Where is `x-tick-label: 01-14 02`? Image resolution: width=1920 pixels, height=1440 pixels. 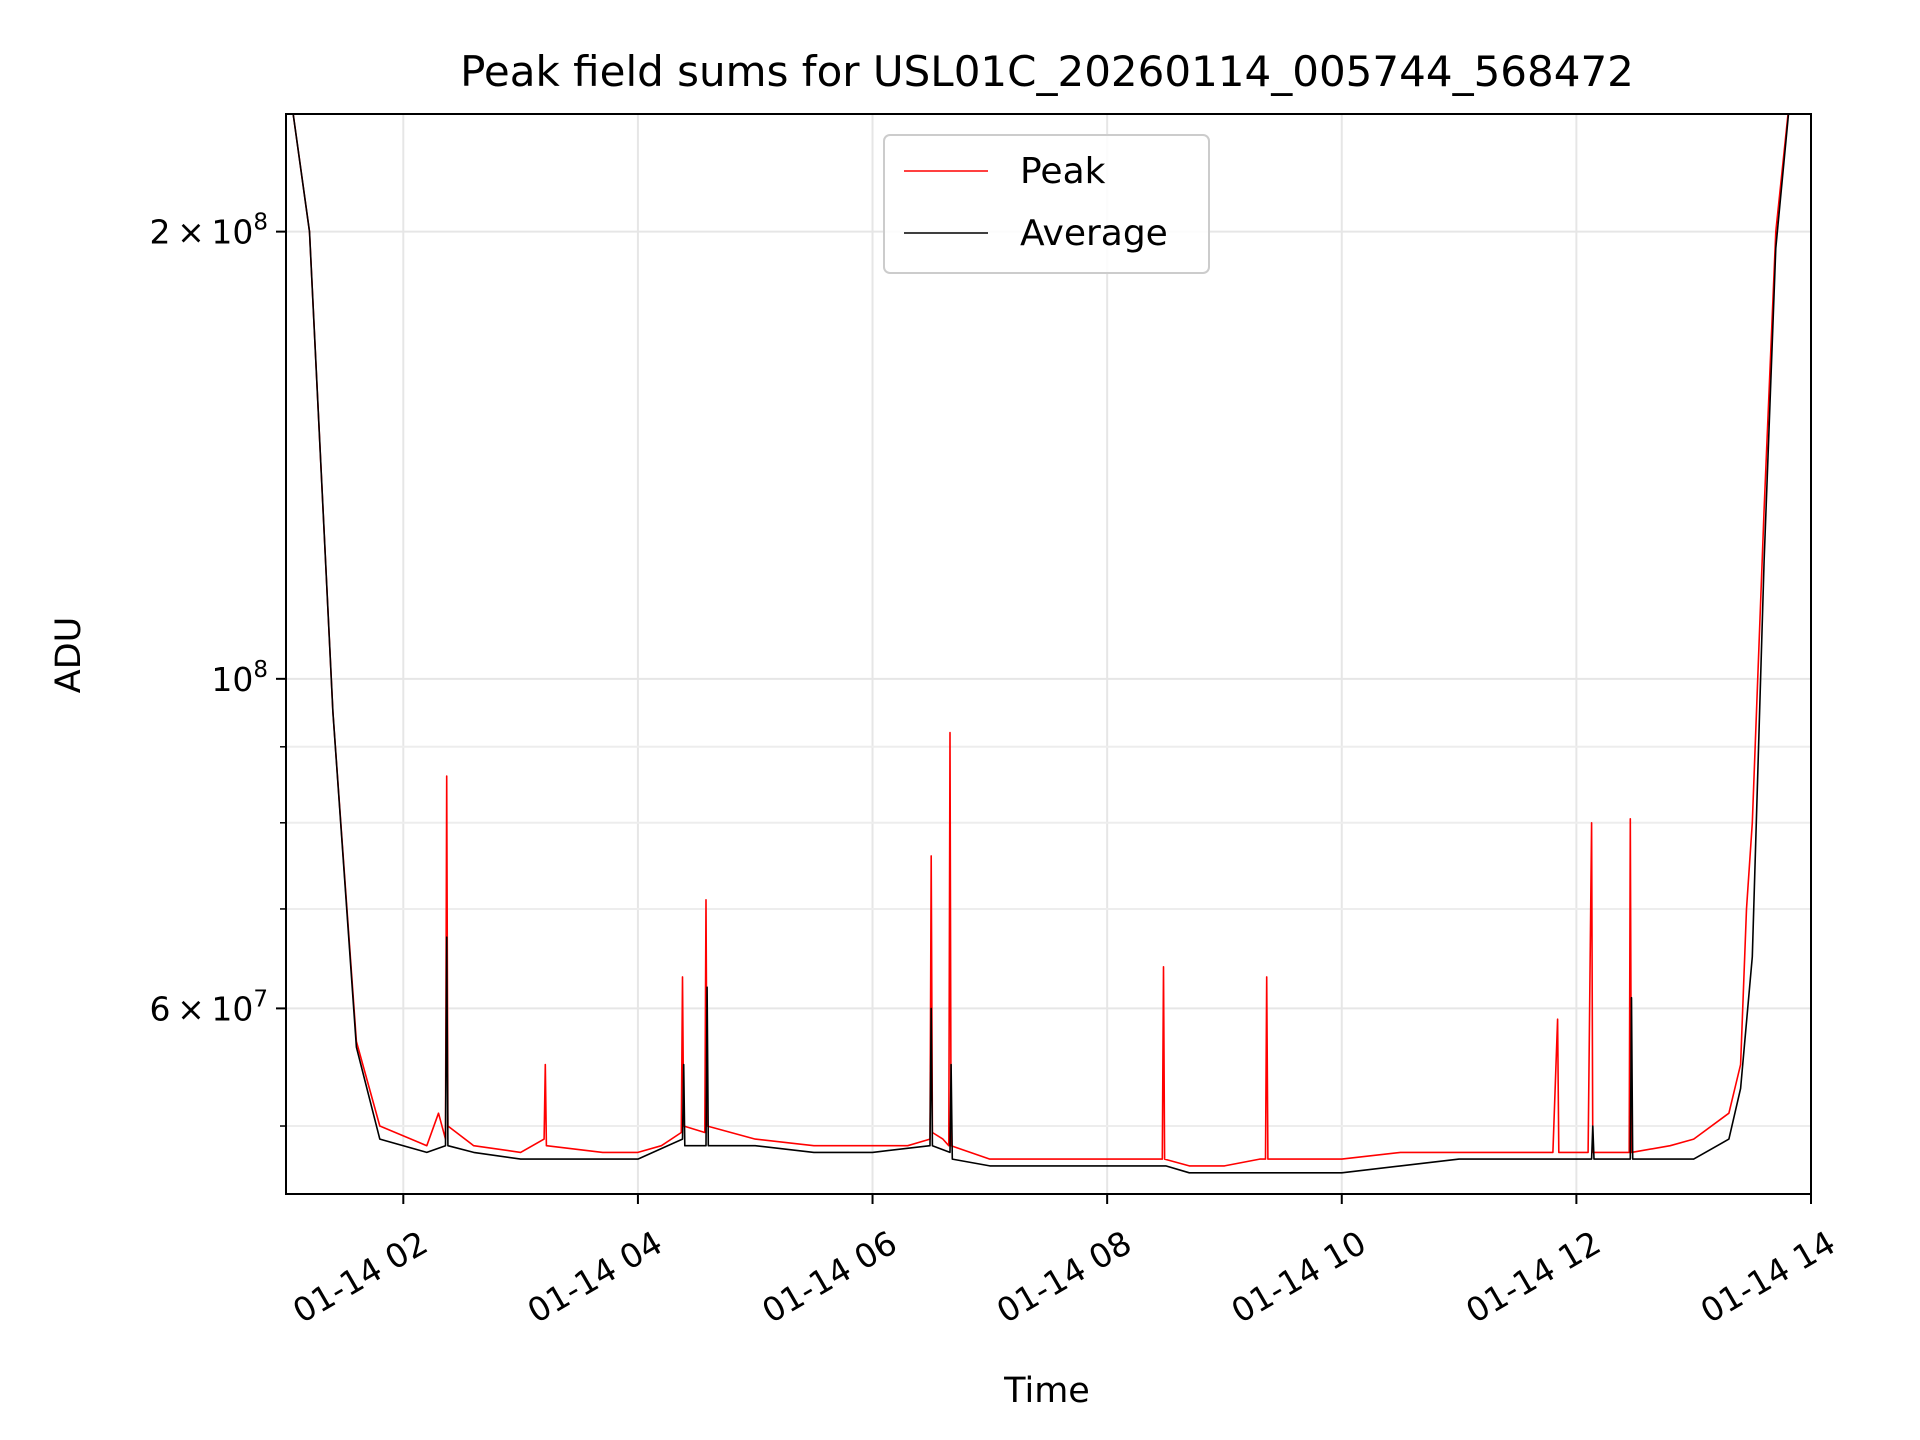
x-tick-label: 01-14 02 is located at coordinates (360, 1277).